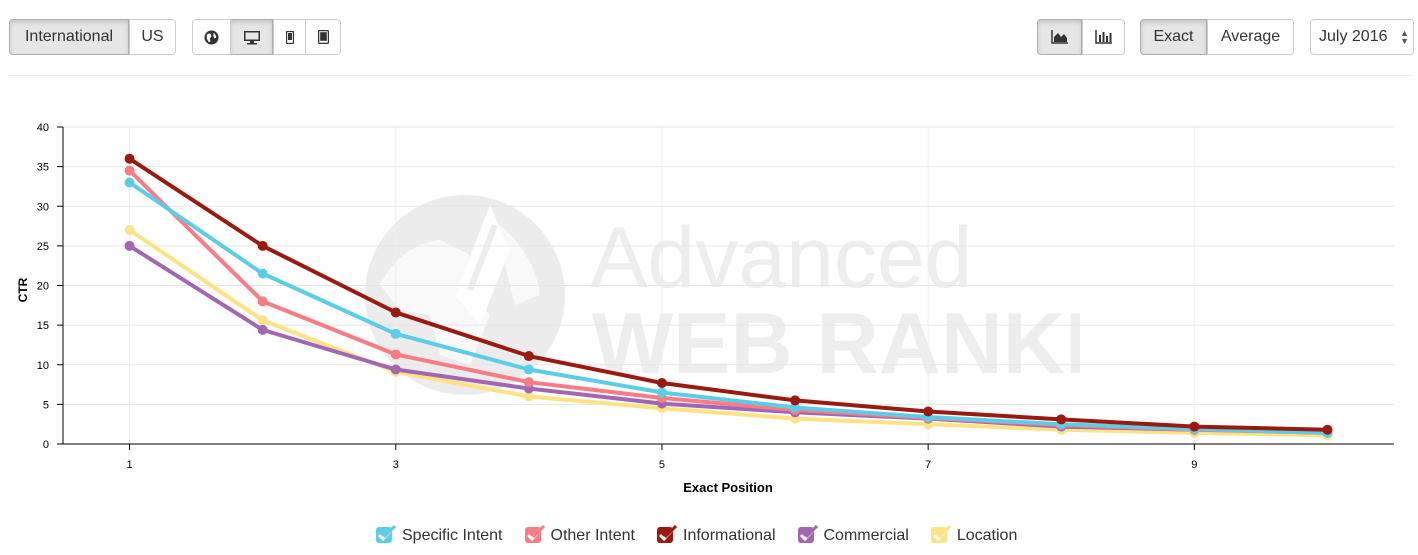 Image resolution: width=1418 pixels, height=555 pixels. What do you see at coordinates (728, 487) in the screenshot?
I see `x-axis-label: Exact Position` at bounding box center [728, 487].